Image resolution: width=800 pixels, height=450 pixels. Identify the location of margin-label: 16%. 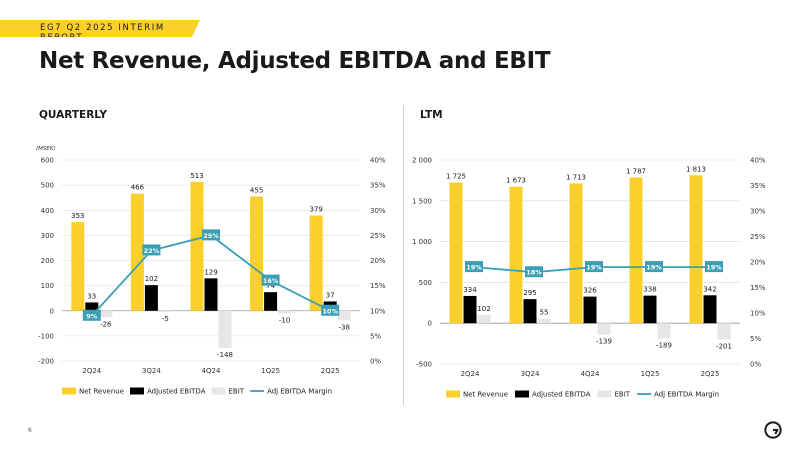
(271, 281).